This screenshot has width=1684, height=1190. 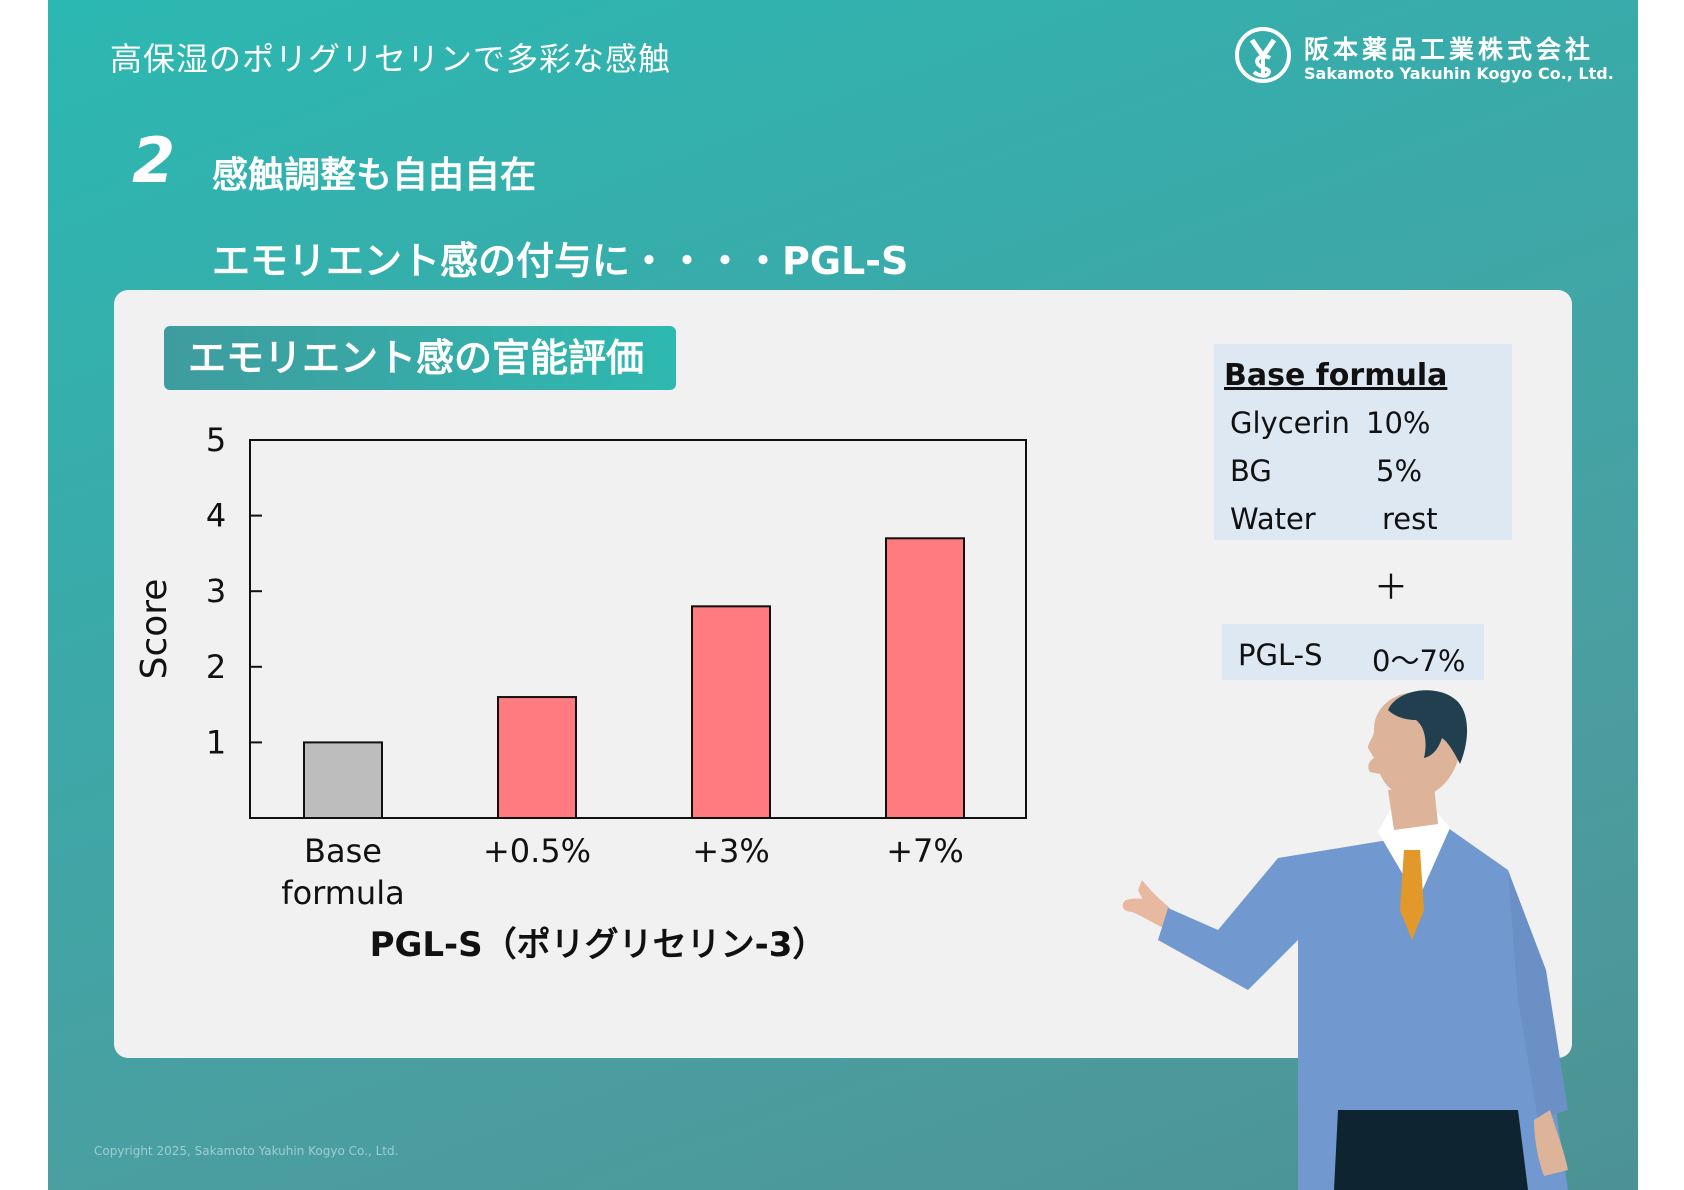 What do you see at coordinates (1345, 940) in the screenshot?
I see `presenter-illustration` at bounding box center [1345, 940].